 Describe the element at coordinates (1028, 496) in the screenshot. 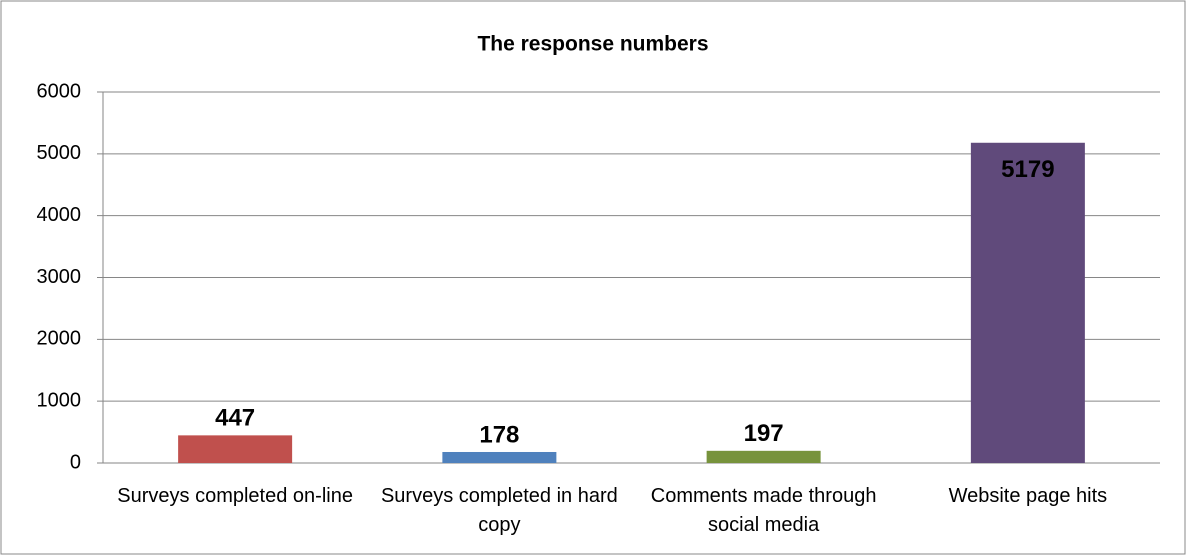

I see `x-tick-label: Website page hits` at that location.